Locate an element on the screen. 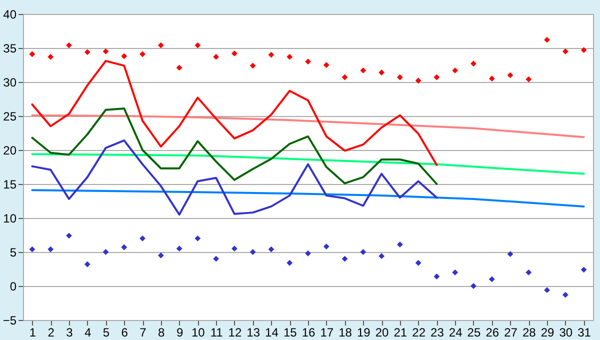  x-tick-label: 3 is located at coordinates (70, 333).